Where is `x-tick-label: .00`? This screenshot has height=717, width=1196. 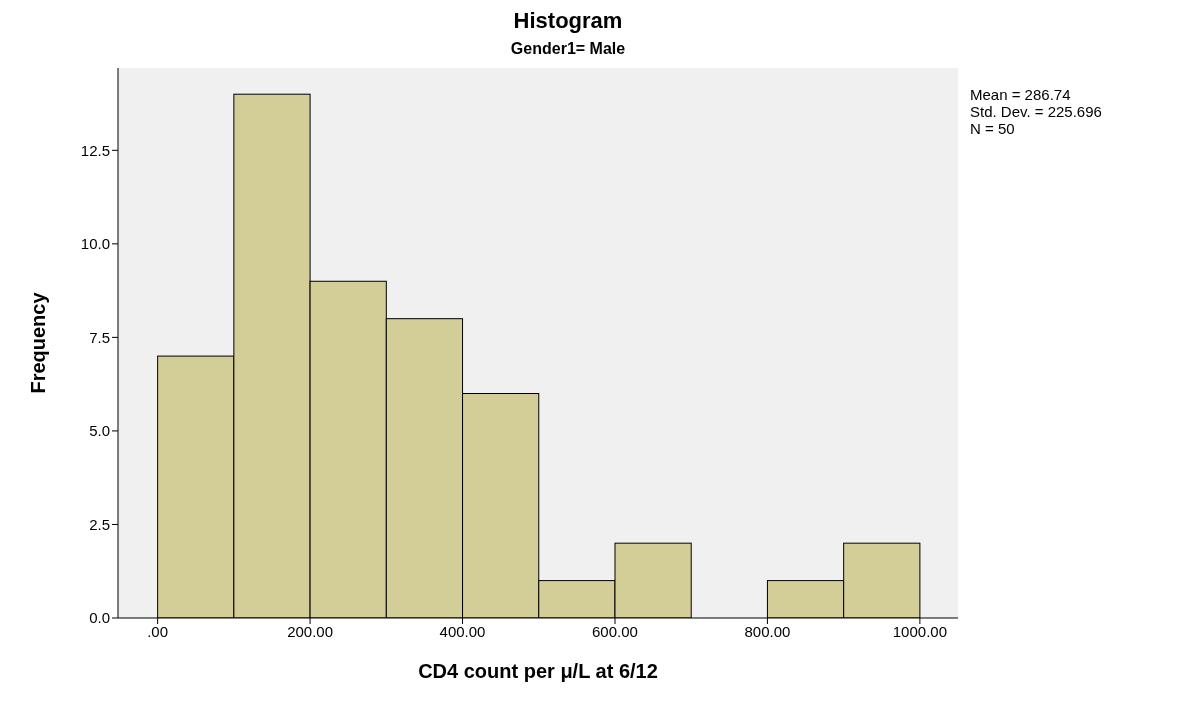 x-tick-label: .00 is located at coordinates (158, 631).